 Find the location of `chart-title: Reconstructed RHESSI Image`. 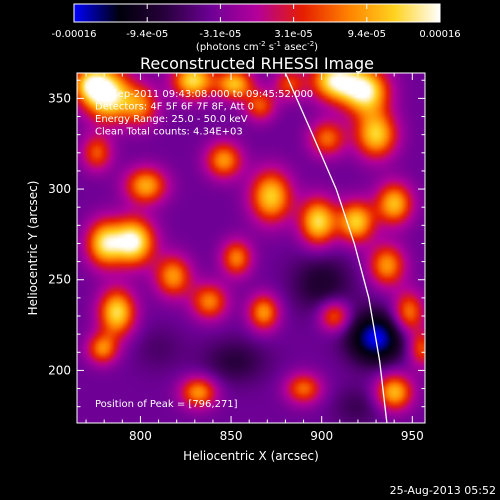

chart-title: Reconstructed RHESSI Image is located at coordinates (257, 63).